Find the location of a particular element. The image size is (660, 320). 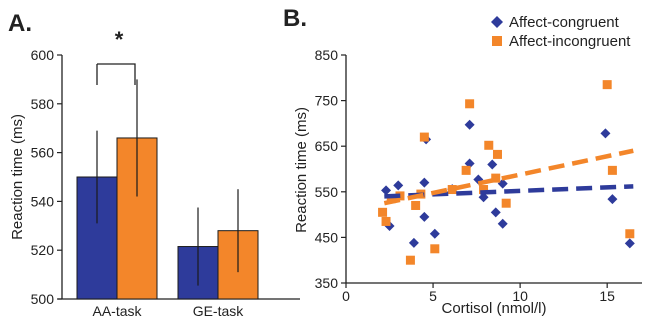

panel-b-x-label: Cortisol (nmol/l) is located at coordinates (493, 308).